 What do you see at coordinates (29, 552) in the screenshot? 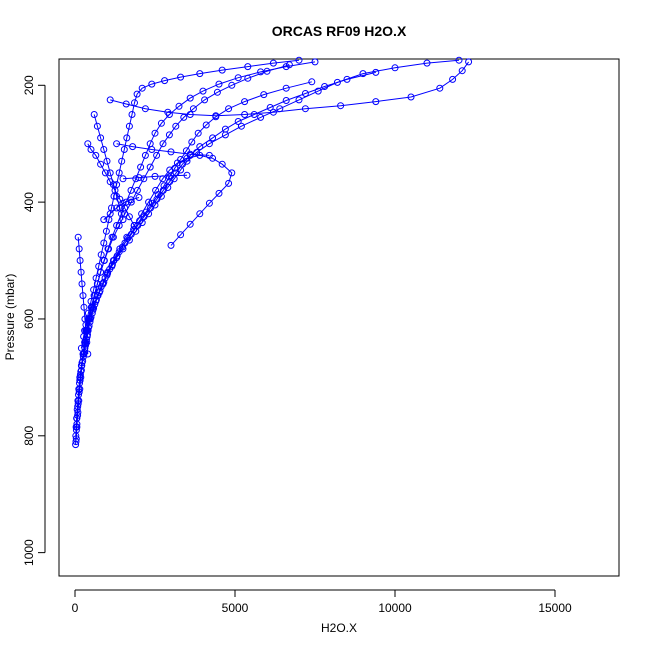
I see `y-tick-label: 1000` at bounding box center [29, 552].